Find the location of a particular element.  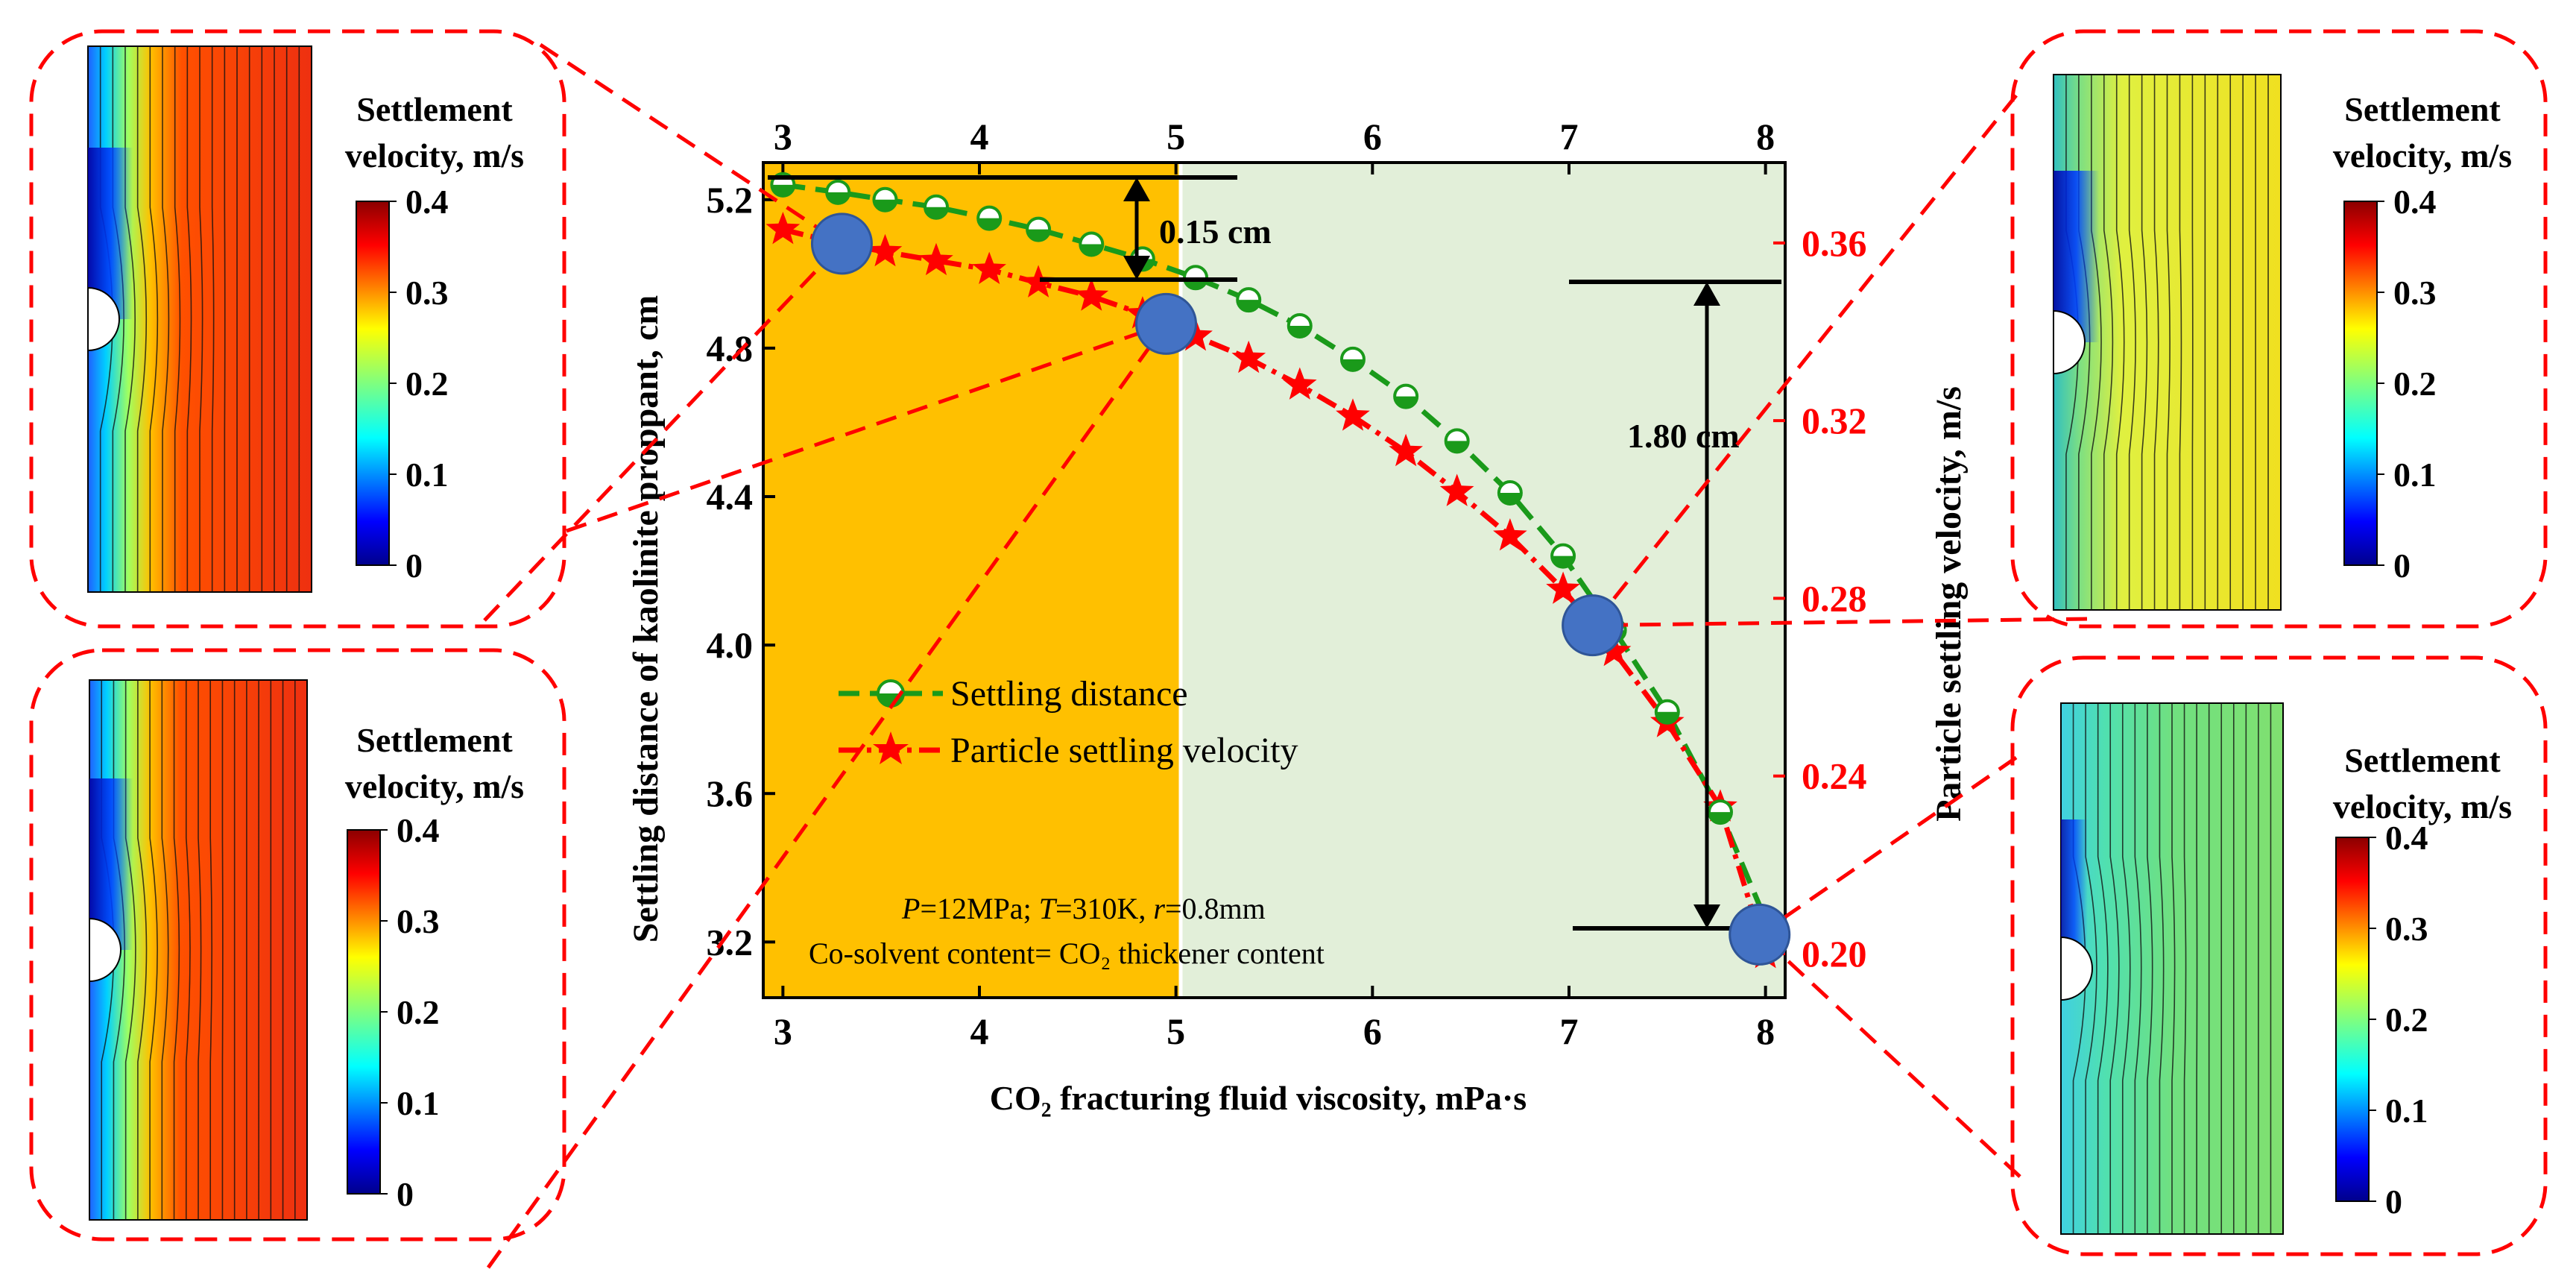

x-tick-label: 4 is located at coordinates (980, 1031).